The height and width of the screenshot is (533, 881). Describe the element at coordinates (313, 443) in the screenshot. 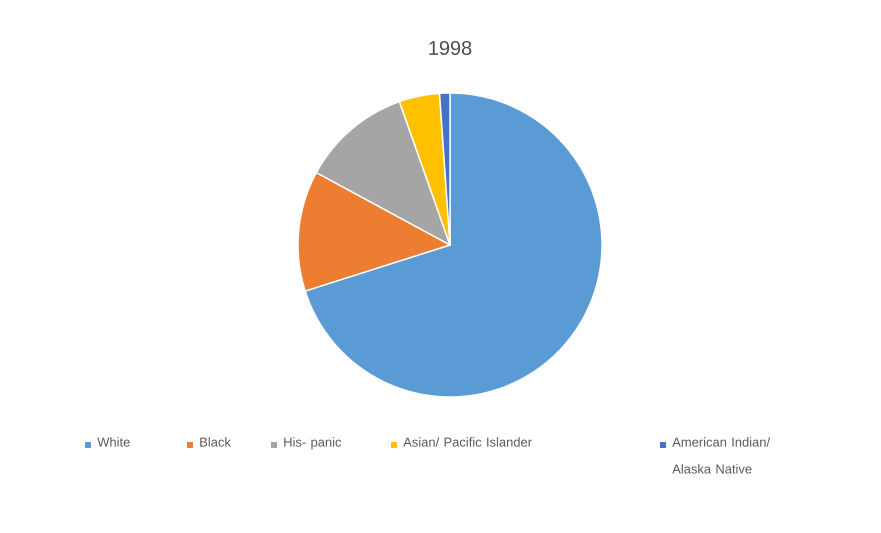

I see `legend-label: His- panic` at that location.